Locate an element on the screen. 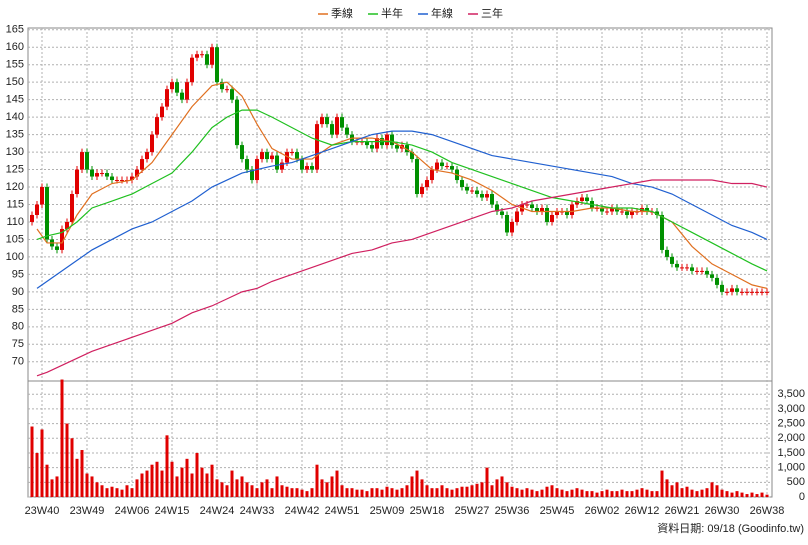 Image resolution: width=808 pixels, height=545 pixels. x-tick-label: 25W18 is located at coordinates (427, 511).